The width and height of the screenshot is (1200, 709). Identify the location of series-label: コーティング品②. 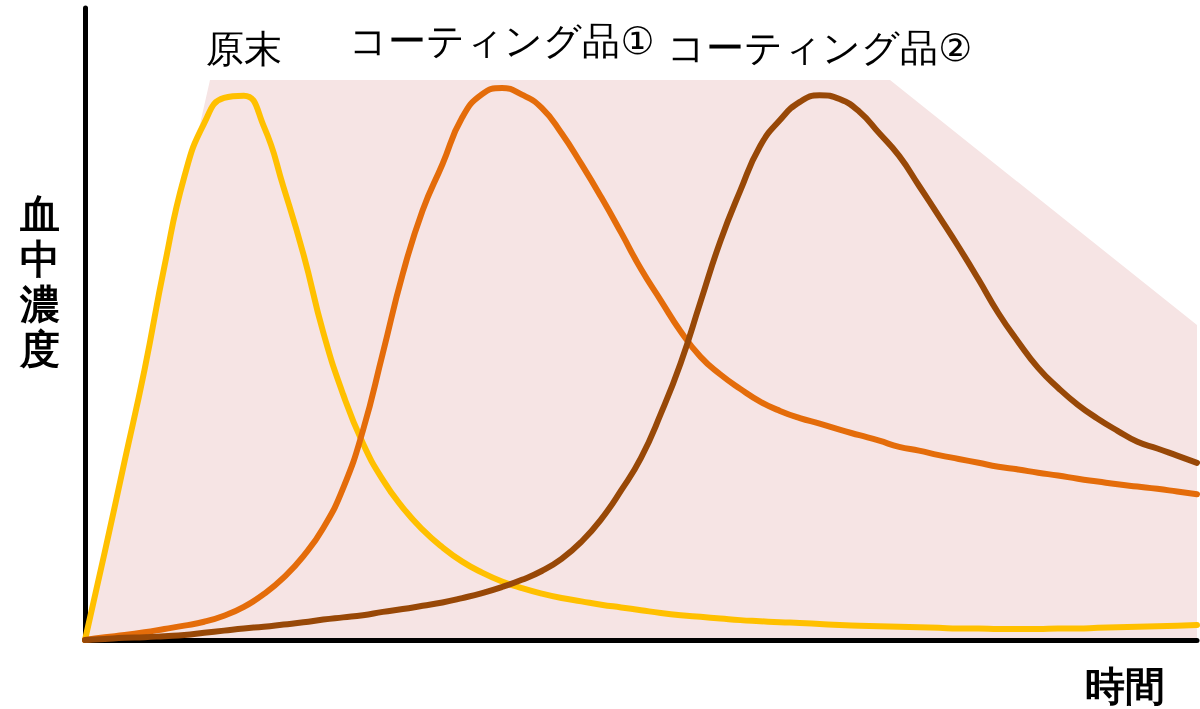
(820, 48).